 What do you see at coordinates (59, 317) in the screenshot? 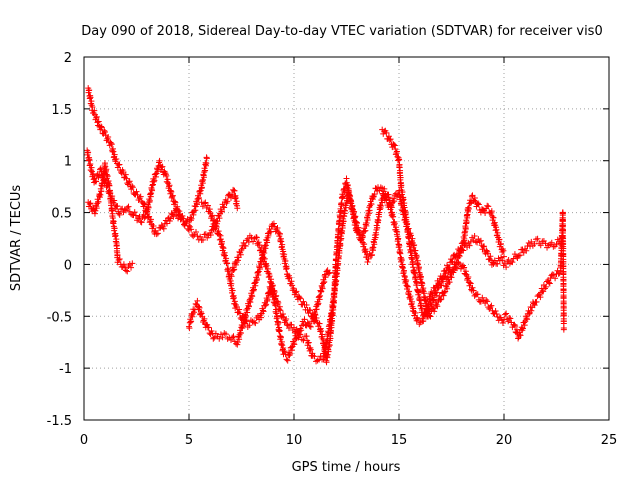
I see `y-tick-label: -0.5` at bounding box center [59, 317].